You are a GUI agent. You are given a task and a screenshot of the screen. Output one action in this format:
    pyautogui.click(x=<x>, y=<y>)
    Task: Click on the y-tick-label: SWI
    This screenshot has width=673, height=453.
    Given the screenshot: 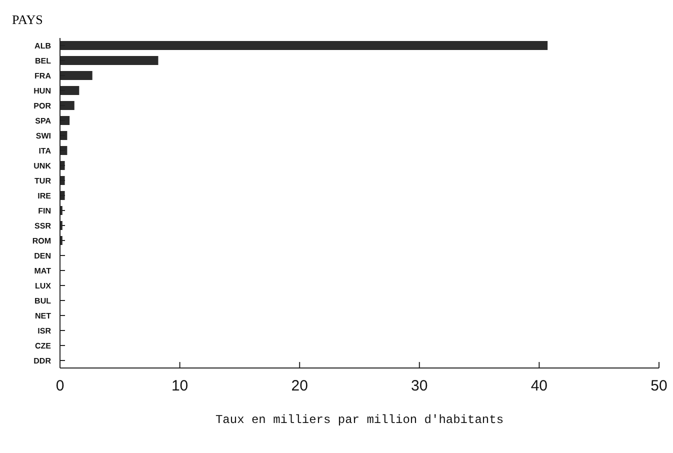 What is the action you would take?
    pyautogui.click(x=43, y=135)
    